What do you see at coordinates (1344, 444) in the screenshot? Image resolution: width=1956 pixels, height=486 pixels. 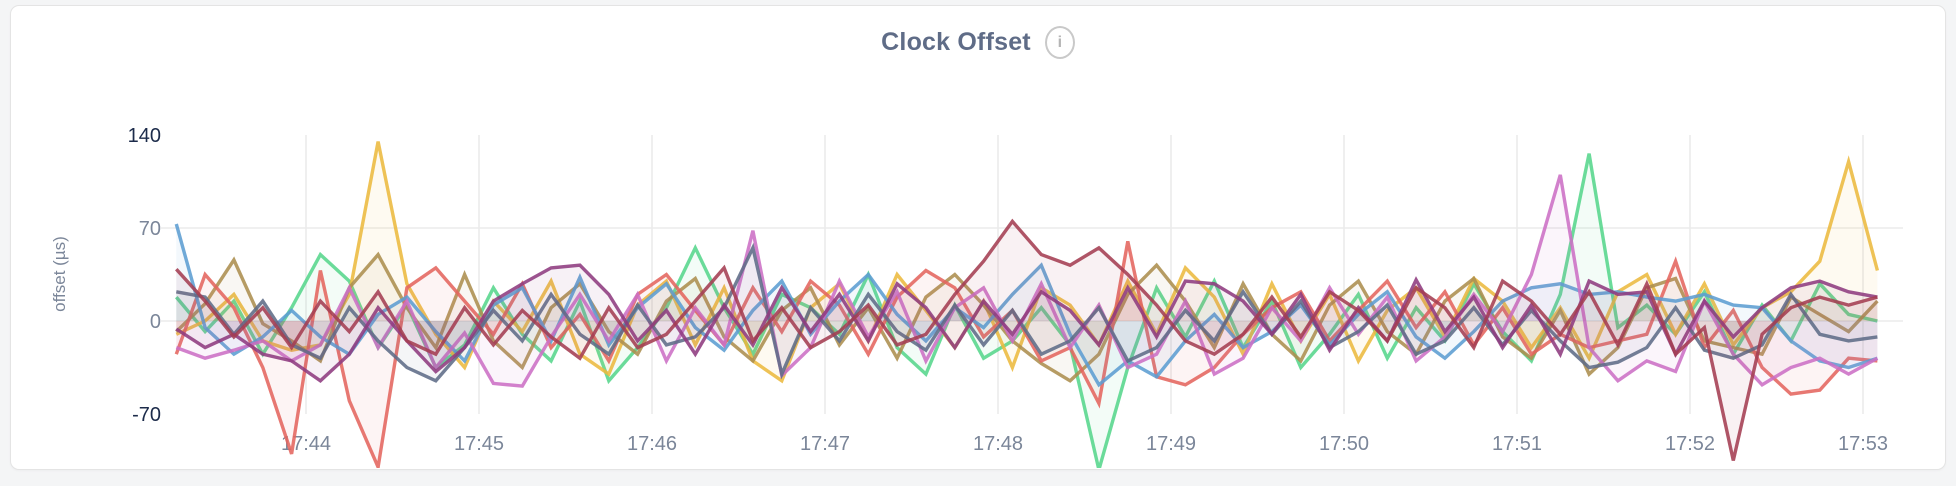 I see `x-tick-label: 17:50` at bounding box center [1344, 444].